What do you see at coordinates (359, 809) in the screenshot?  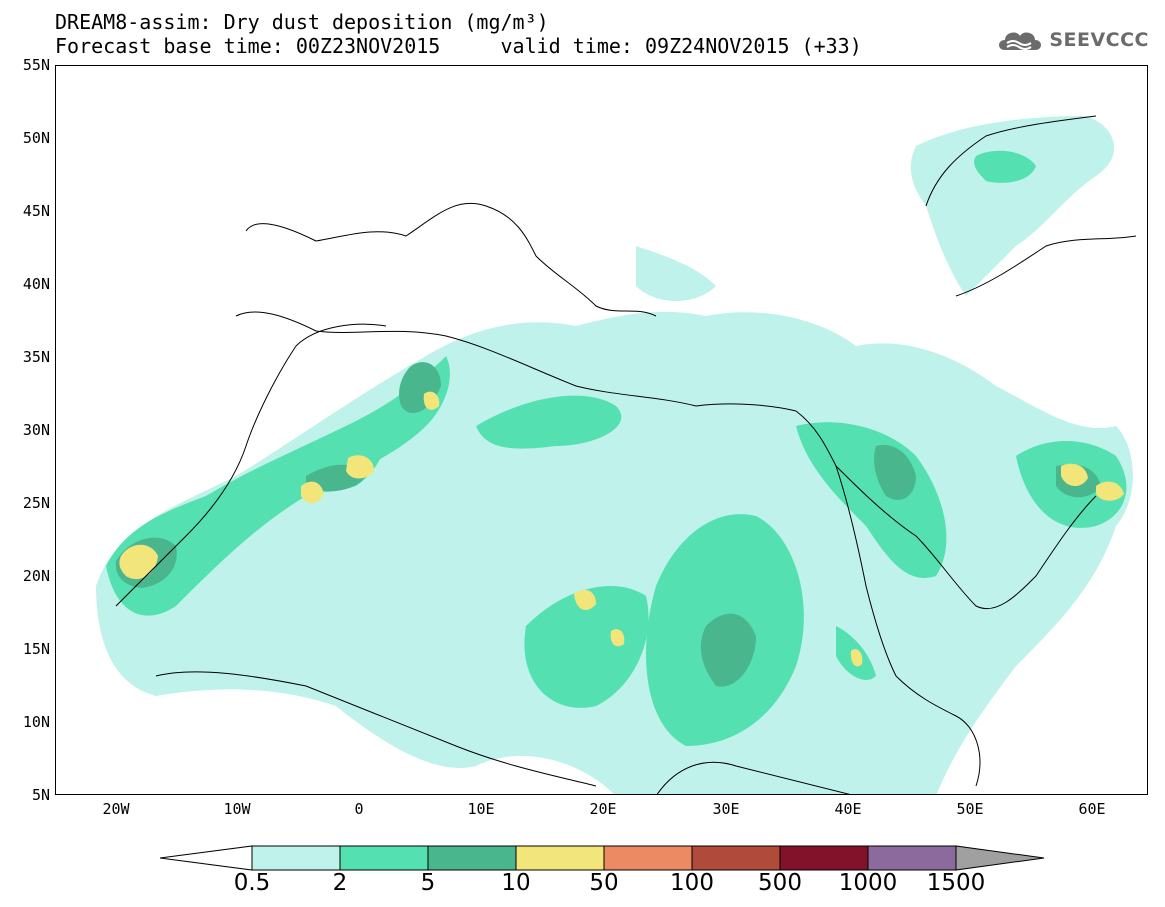 I see `lon-label-0: 0` at bounding box center [359, 809].